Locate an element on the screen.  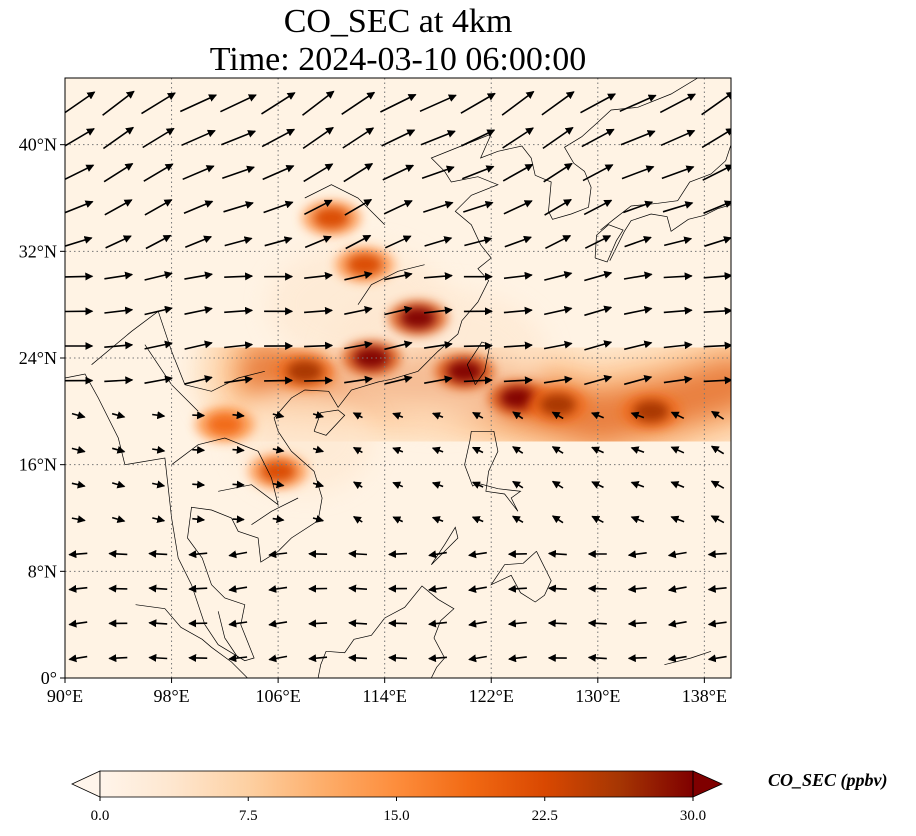
lat-tick-label: 0° is located at coordinates (49, 678).